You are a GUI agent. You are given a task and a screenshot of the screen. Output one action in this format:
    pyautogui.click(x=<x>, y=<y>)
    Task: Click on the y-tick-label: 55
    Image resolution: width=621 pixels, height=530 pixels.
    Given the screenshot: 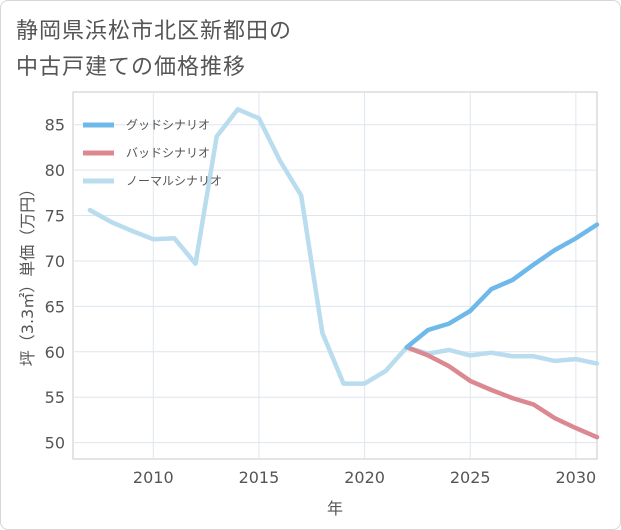 What is the action you would take?
    pyautogui.click(x=55, y=397)
    